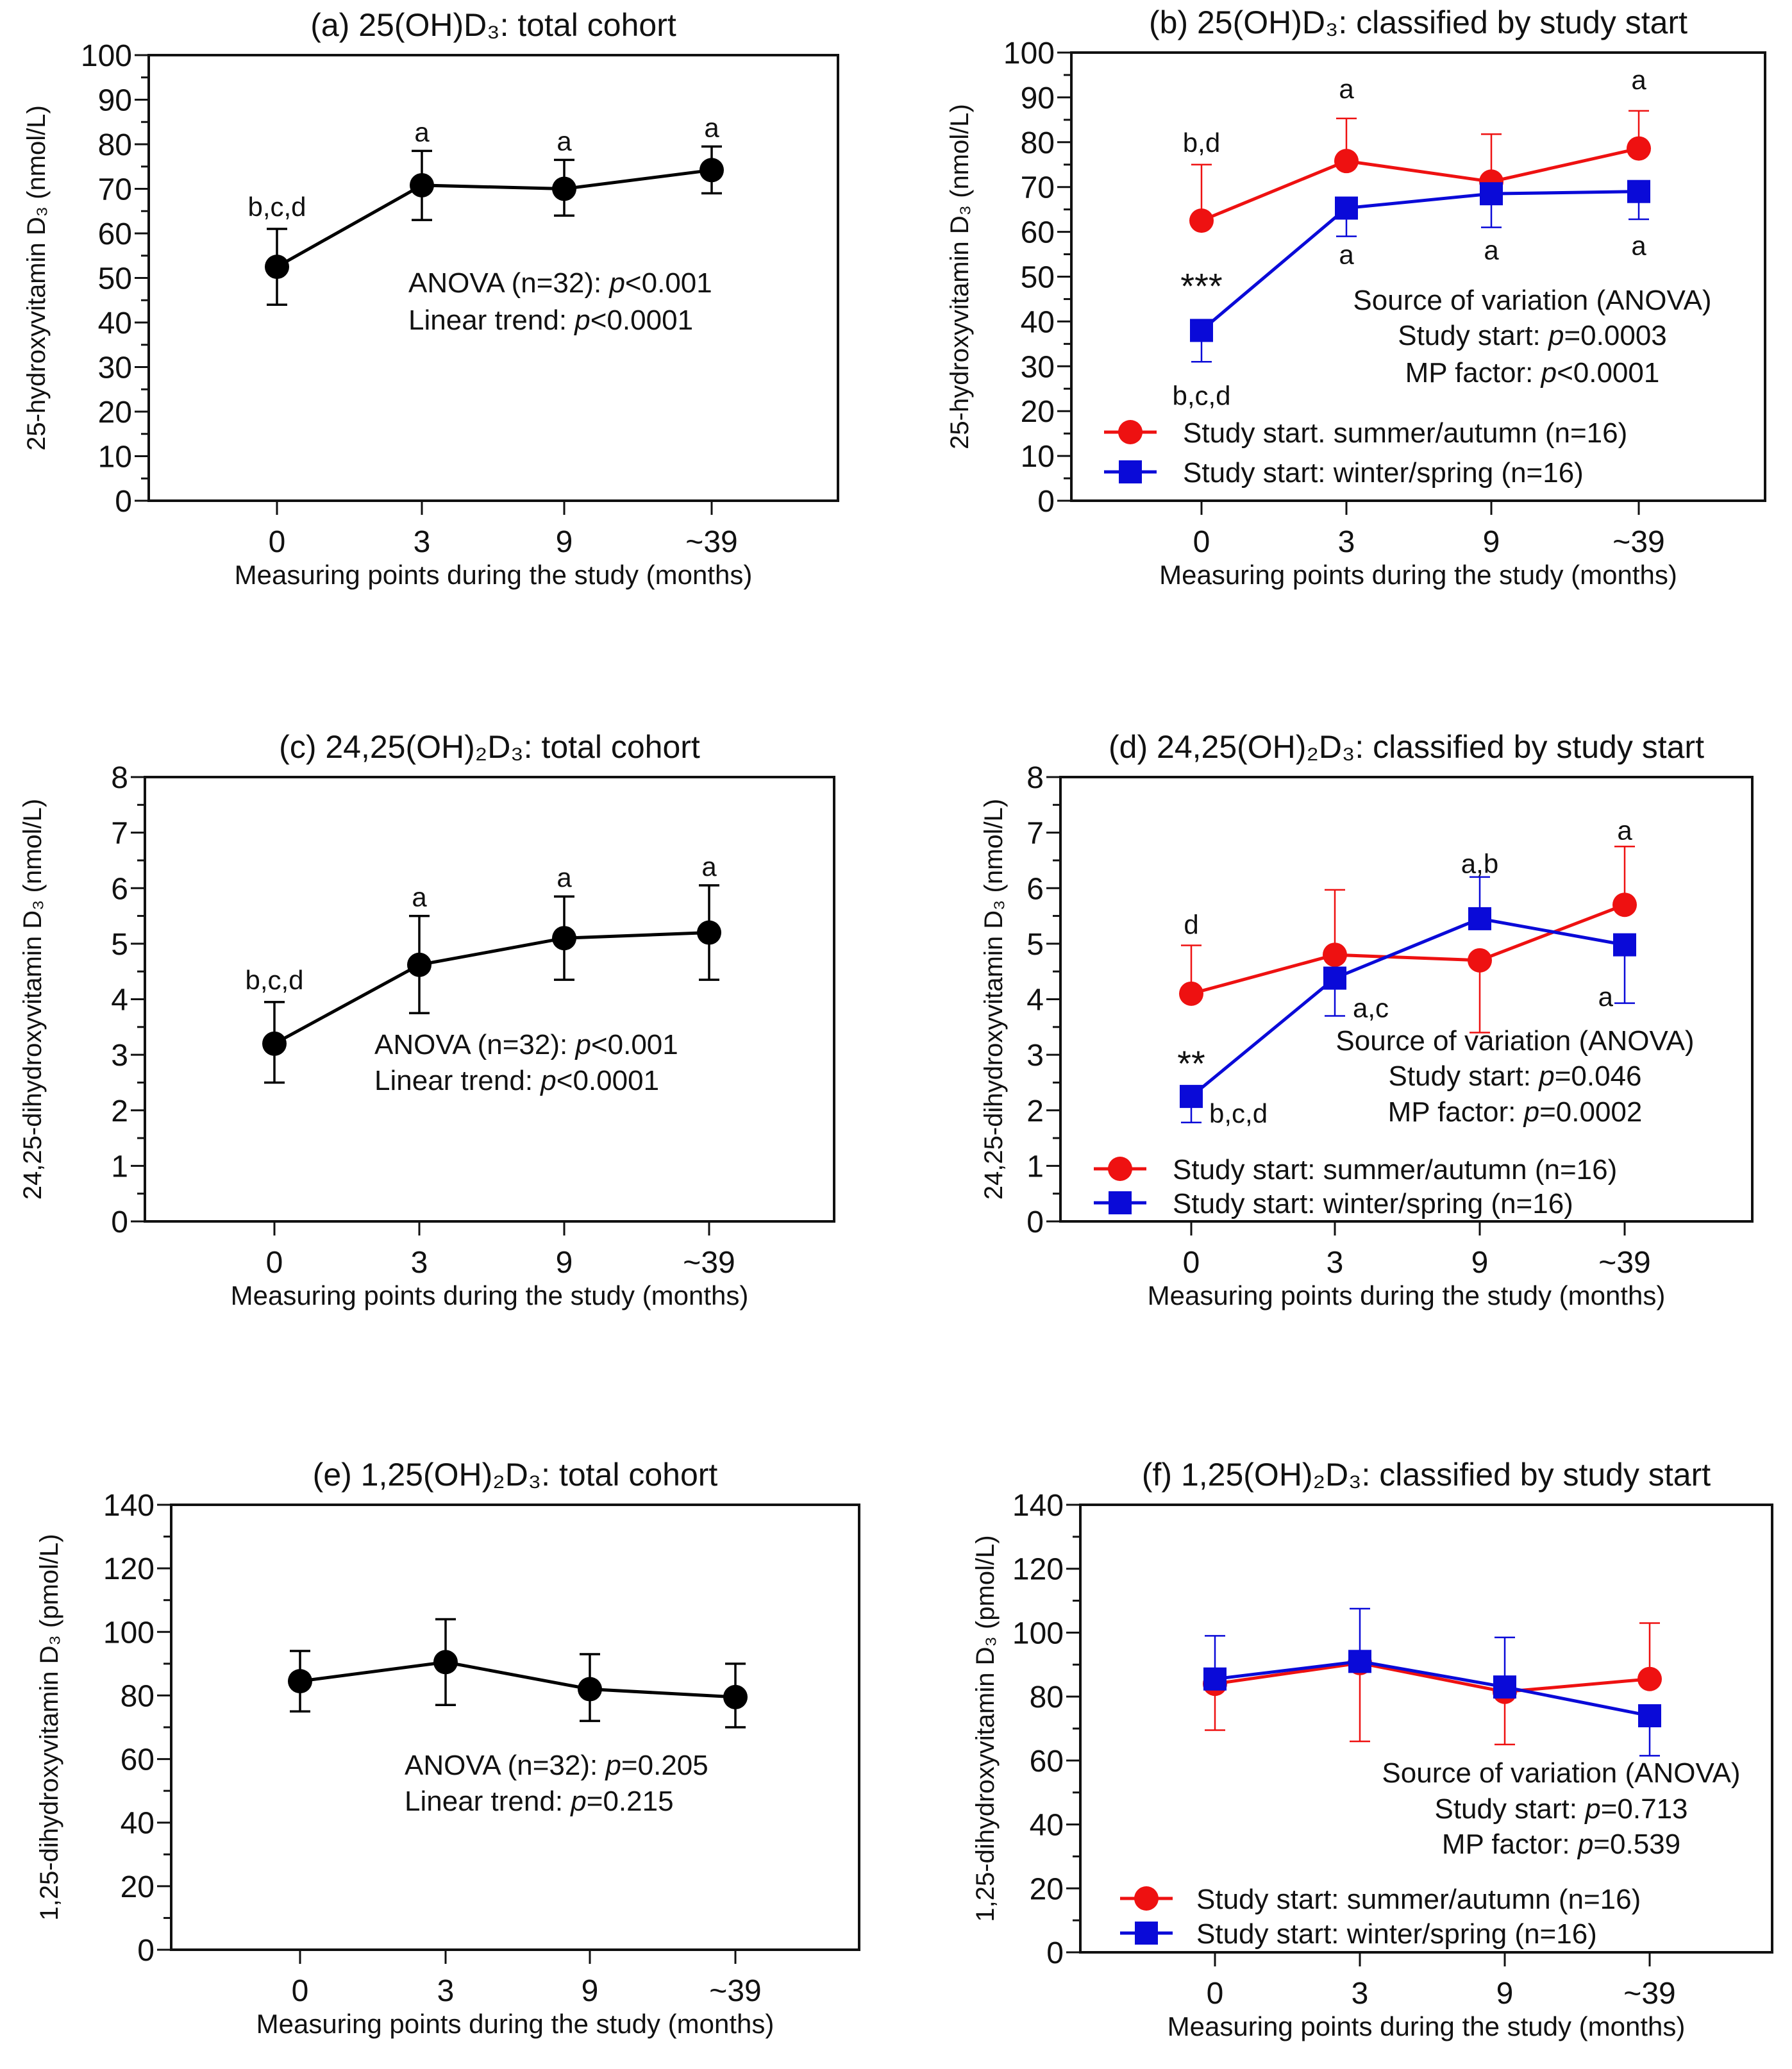 Image resolution: width=1792 pixels, height=2069 pixels. What do you see at coordinates (115, 457) in the screenshot?
I see `y-tick-label: 10` at bounding box center [115, 457].